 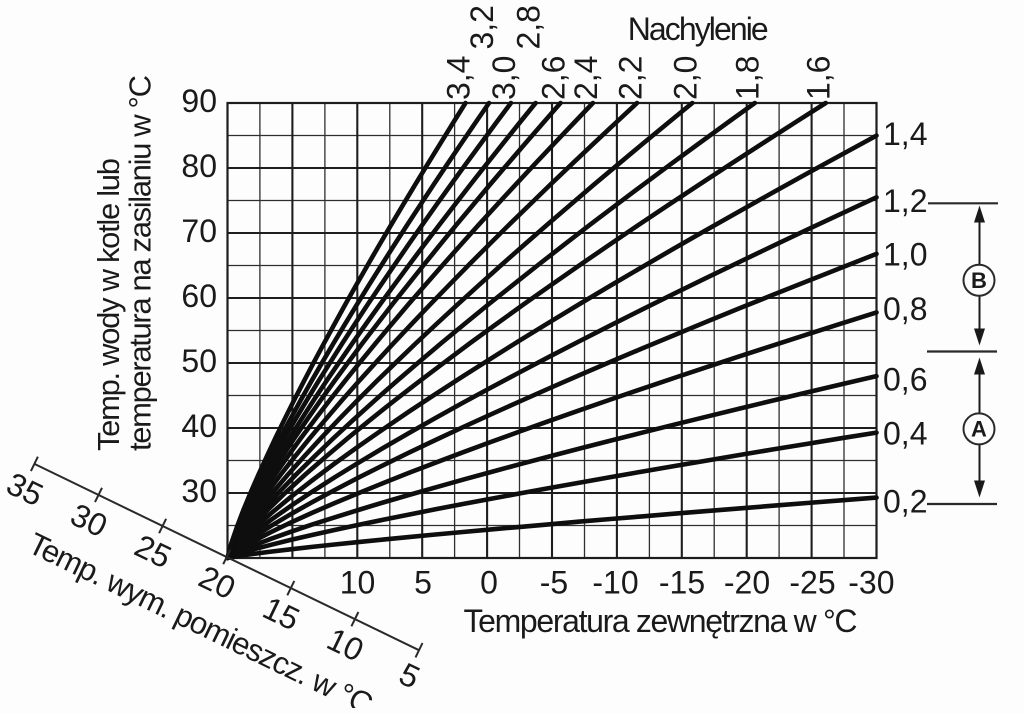 I want to click on svg-text: 40, so click(x=199, y=426).